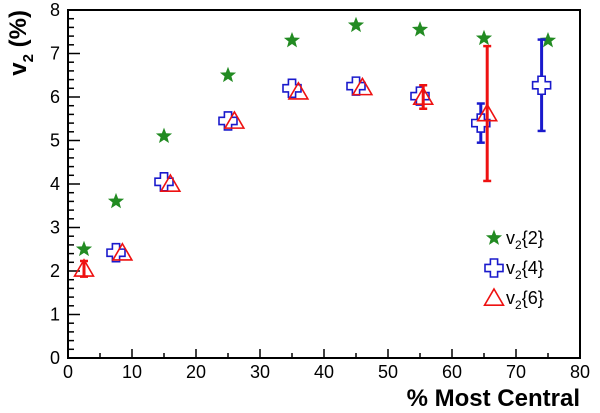 Image resolution: width=600 pixels, height=413 pixels. I want to click on x-tick-label: 40, so click(324, 372).